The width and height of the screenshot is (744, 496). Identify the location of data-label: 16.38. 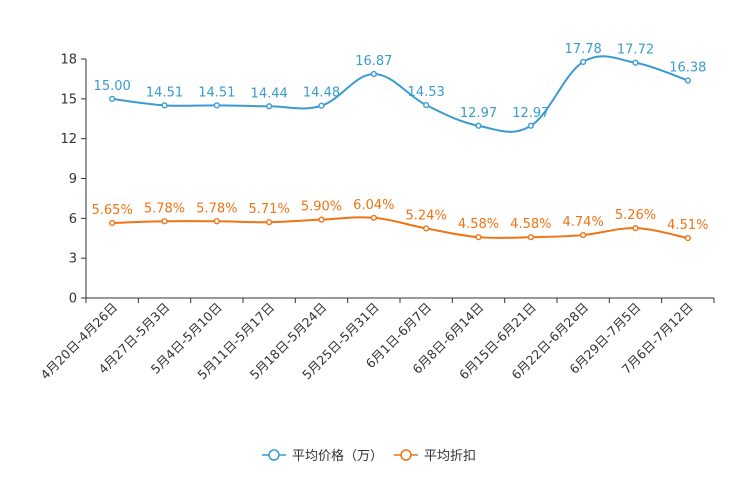
(687, 68).